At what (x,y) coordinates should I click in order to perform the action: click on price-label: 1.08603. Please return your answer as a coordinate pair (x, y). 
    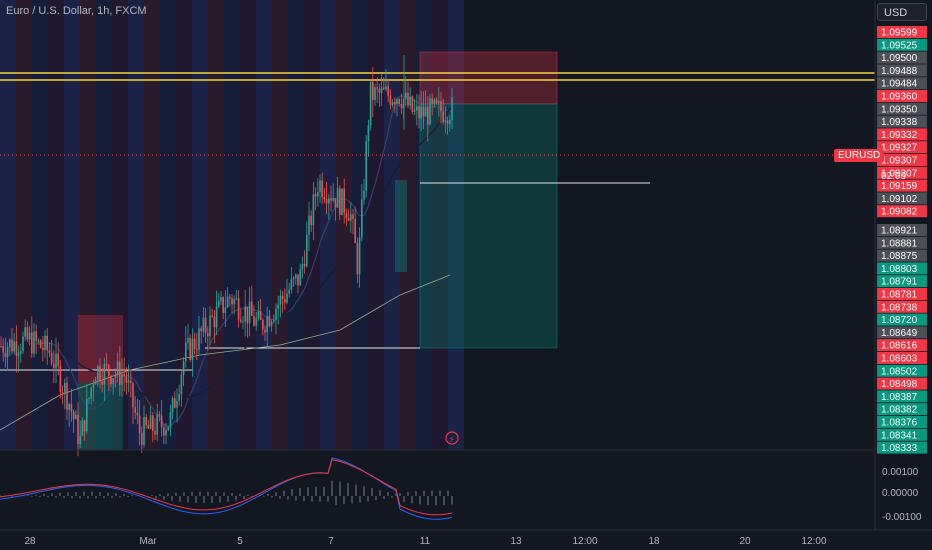
    Looking at the image, I should click on (899, 359).